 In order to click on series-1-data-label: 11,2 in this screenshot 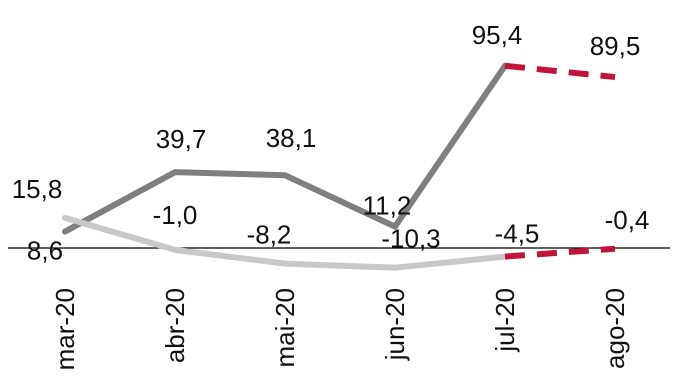, I will do `click(387, 206)`.